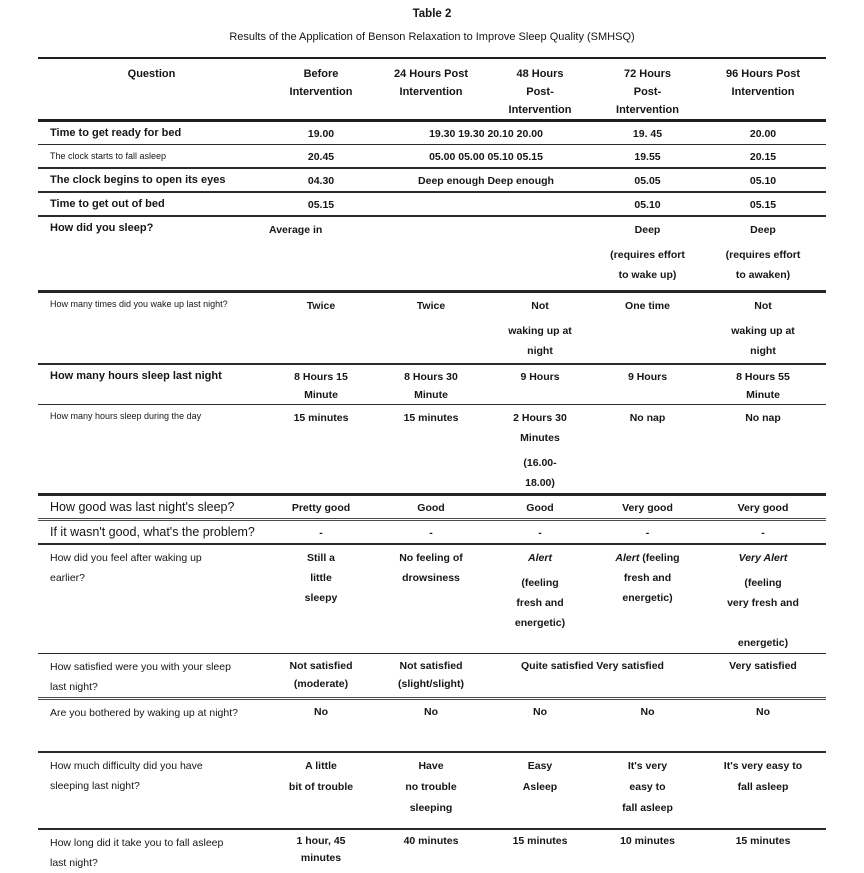  I want to click on value-cell: 1 hour, 45 minutes, so click(321, 849).